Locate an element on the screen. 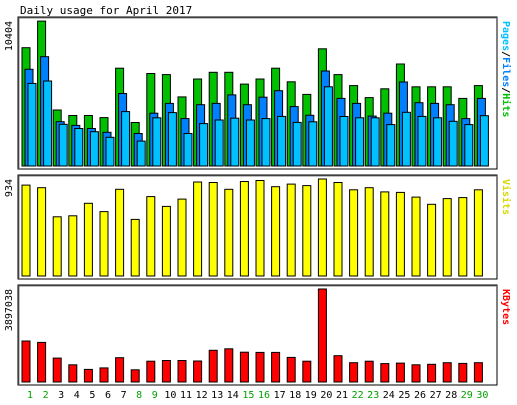 This screenshot has width=517, height=405. x-tick-label-7: 7 is located at coordinates (124, 395).